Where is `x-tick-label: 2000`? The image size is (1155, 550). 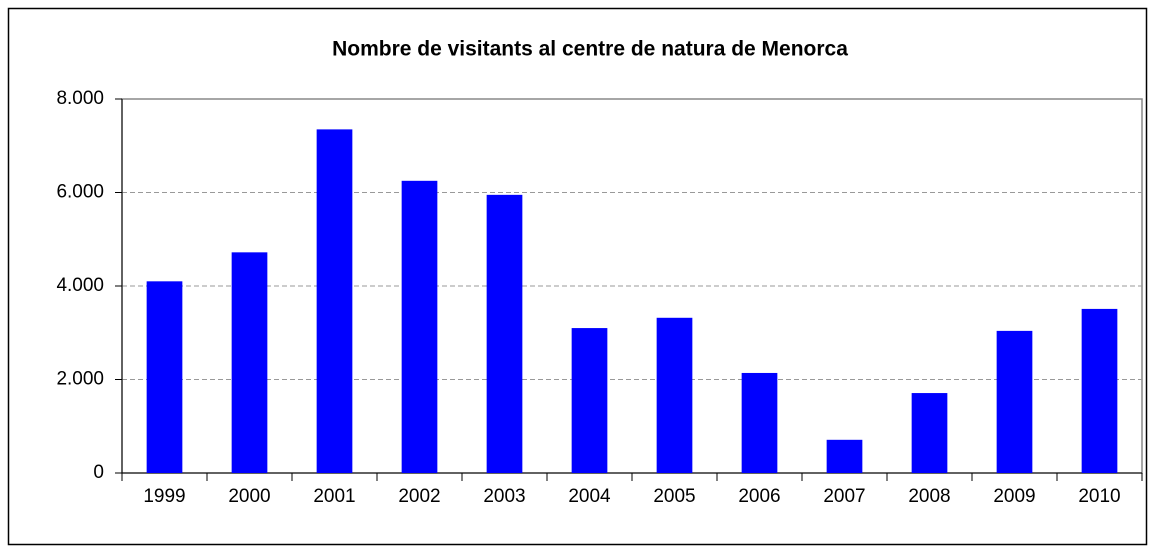 x-tick-label: 2000 is located at coordinates (249, 496).